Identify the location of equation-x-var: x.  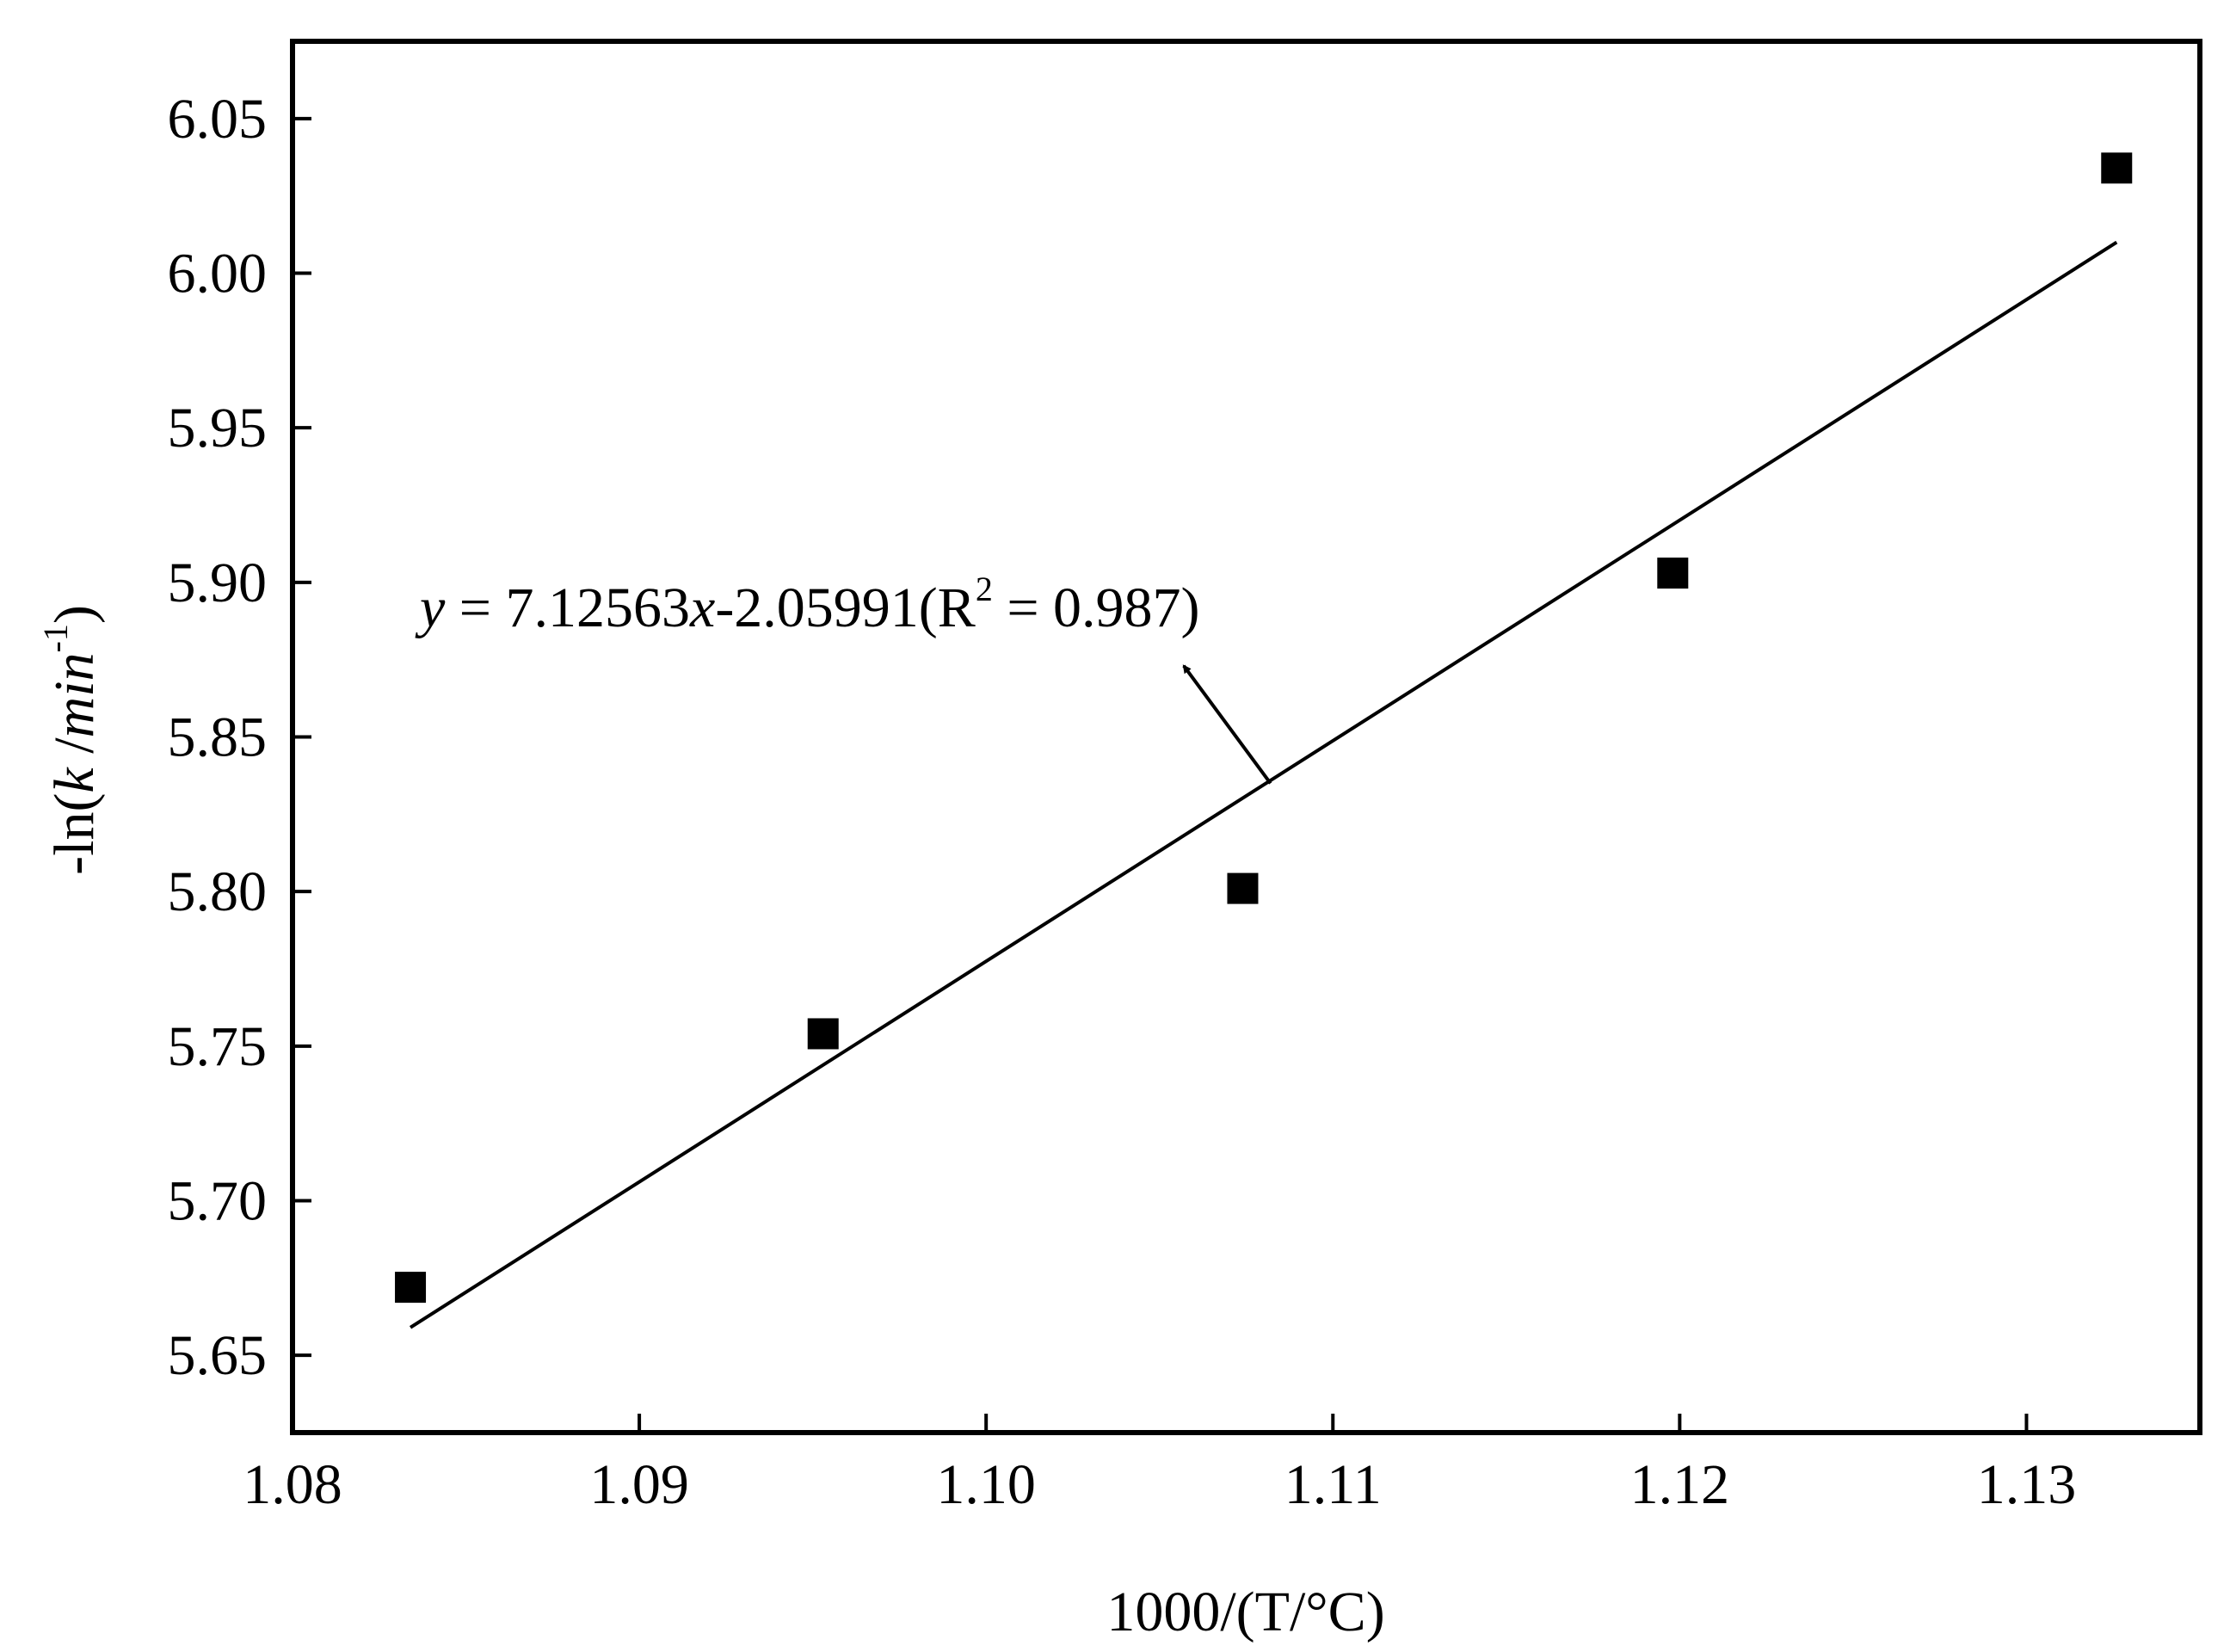
(702, 607).